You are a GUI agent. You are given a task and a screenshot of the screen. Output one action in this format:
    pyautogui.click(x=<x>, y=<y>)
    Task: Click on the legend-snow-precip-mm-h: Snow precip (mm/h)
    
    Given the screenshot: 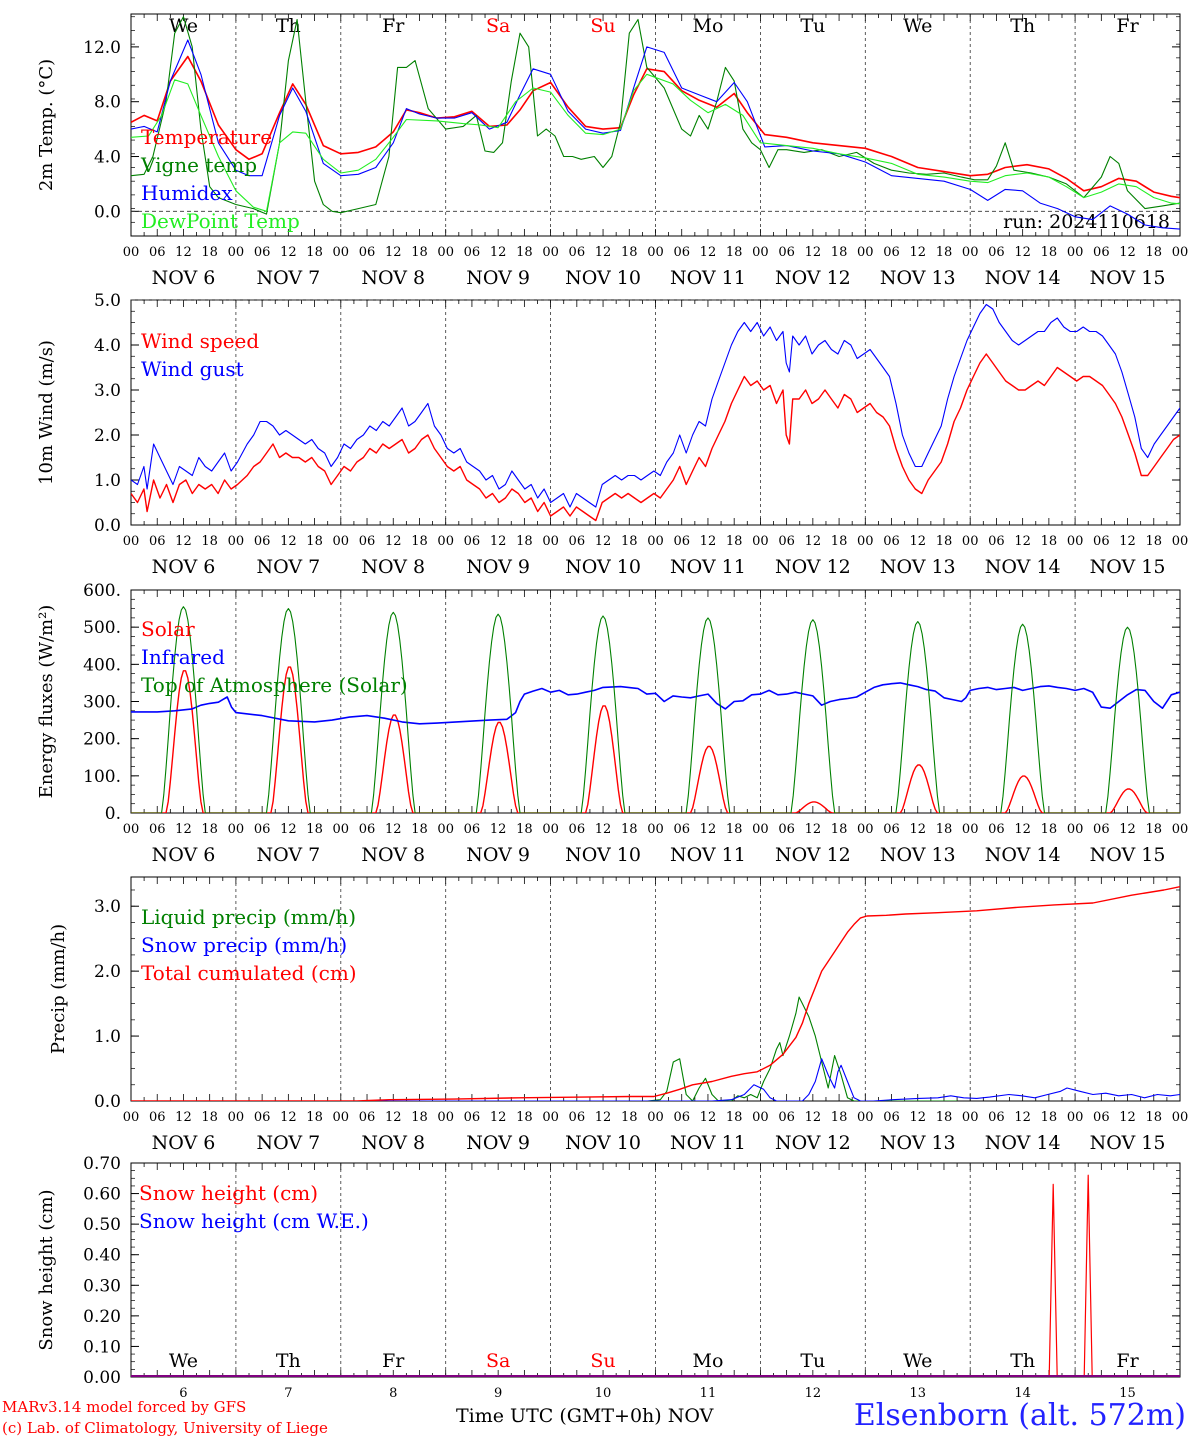 What is the action you would take?
    pyautogui.click(x=244, y=945)
    